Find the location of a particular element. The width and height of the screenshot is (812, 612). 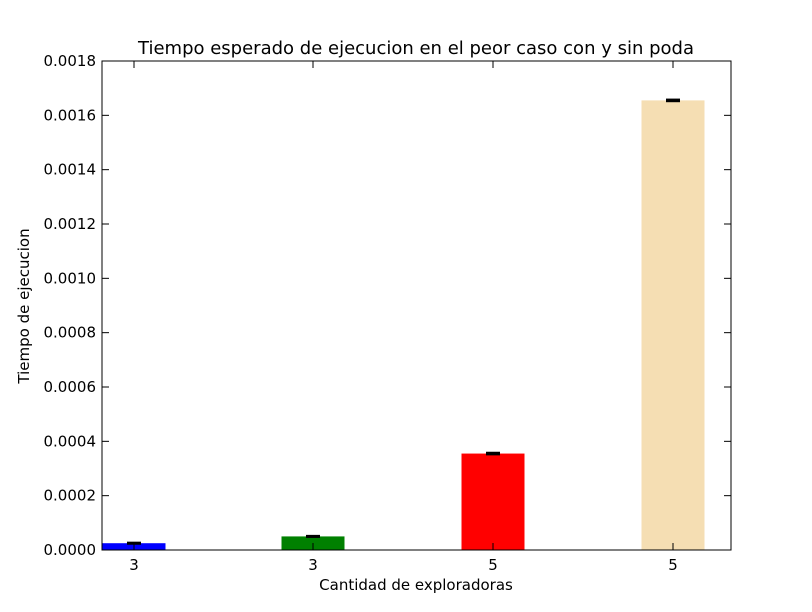

x-axis-label: Cantidad de exploradoras is located at coordinates (416, 585).